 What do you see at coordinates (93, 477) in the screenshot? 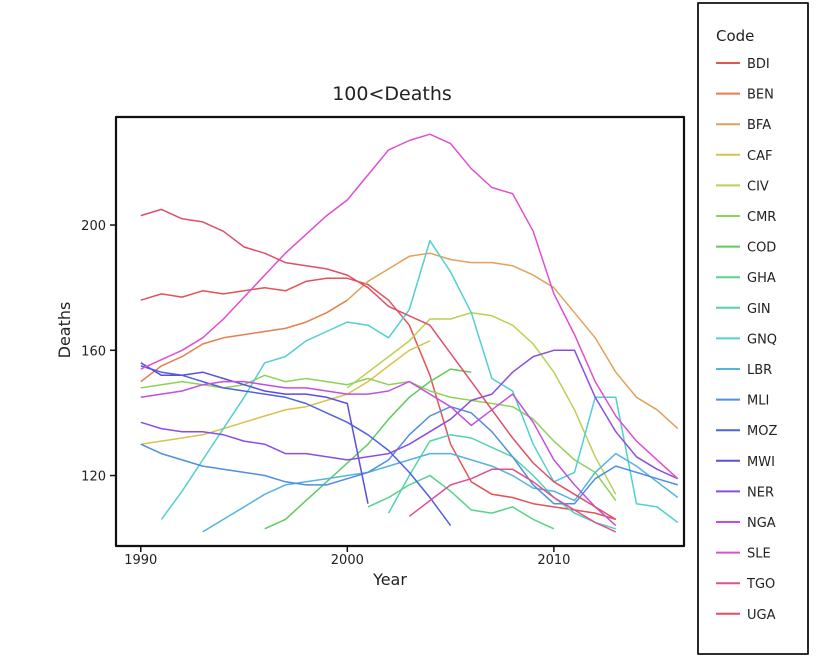
I see `y-tick-label: 120` at bounding box center [93, 477].